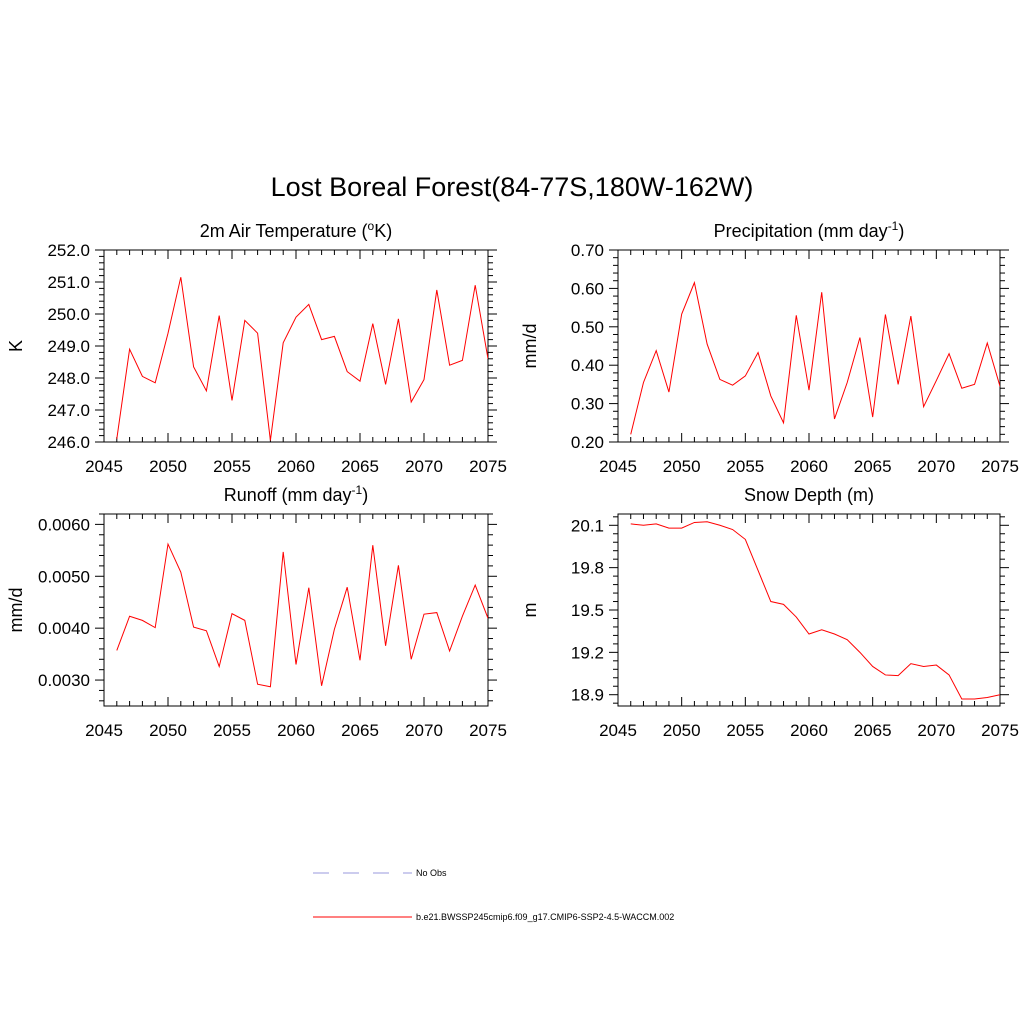 The width and height of the screenshot is (1024, 1024). What do you see at coordinates (380, 873) in the screenshot?
I see `legend-entry: No Obs` at bounding box center [380, 873].